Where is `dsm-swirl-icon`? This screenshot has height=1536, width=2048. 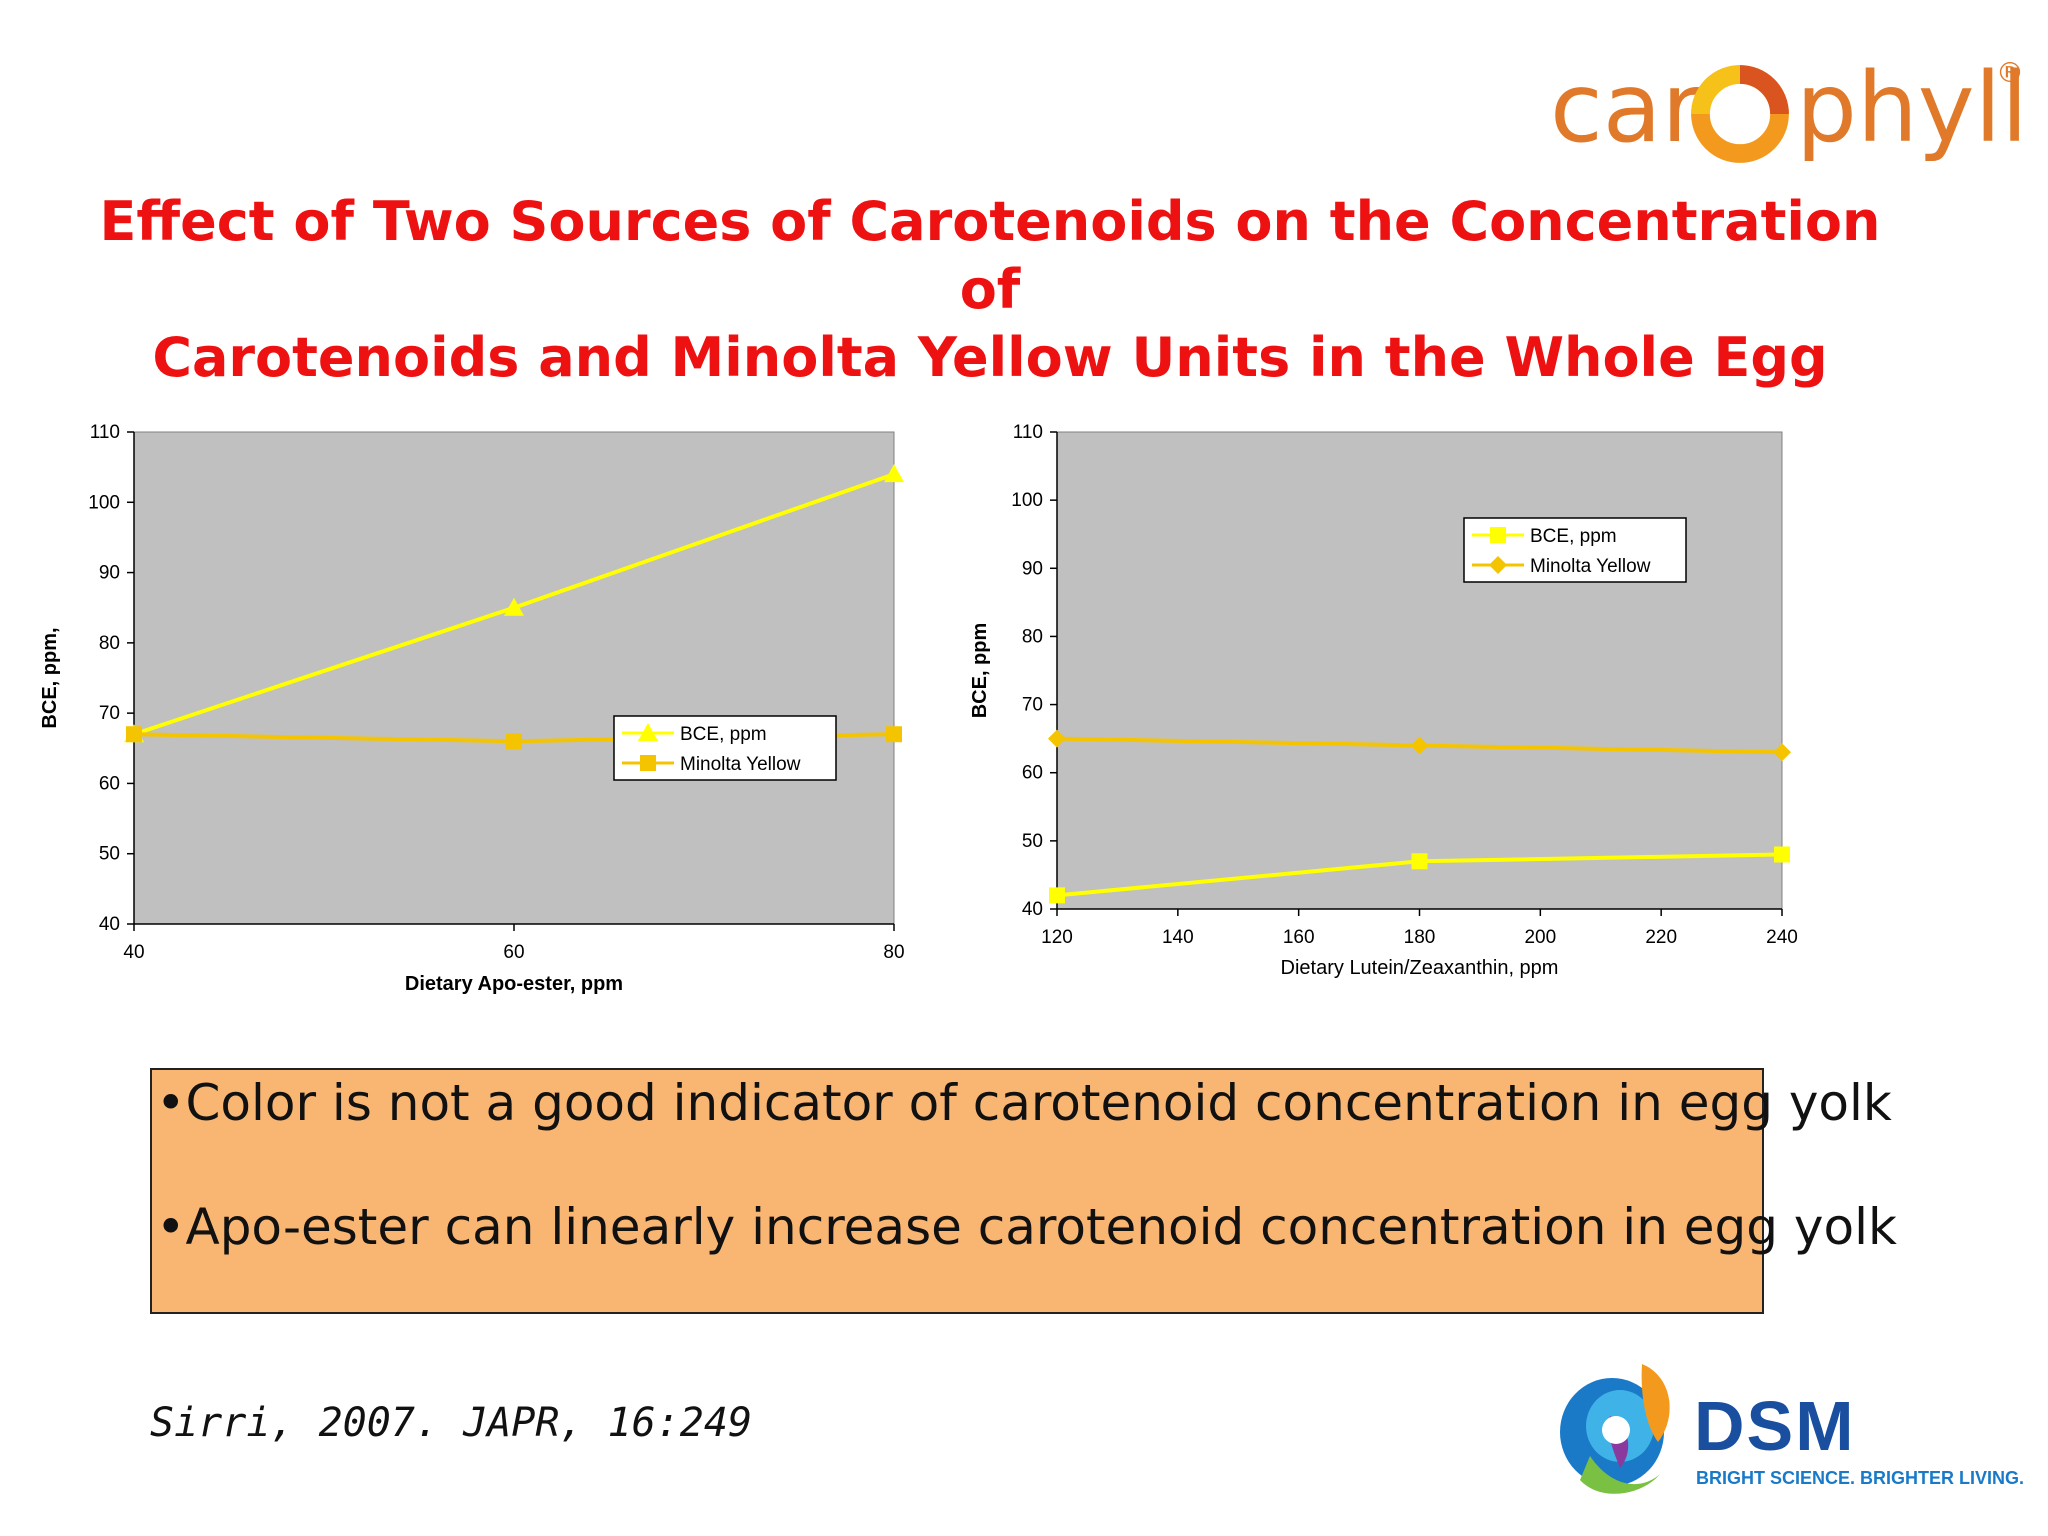 dsm-swirl-icon is located at coordinates (1615, 1429).